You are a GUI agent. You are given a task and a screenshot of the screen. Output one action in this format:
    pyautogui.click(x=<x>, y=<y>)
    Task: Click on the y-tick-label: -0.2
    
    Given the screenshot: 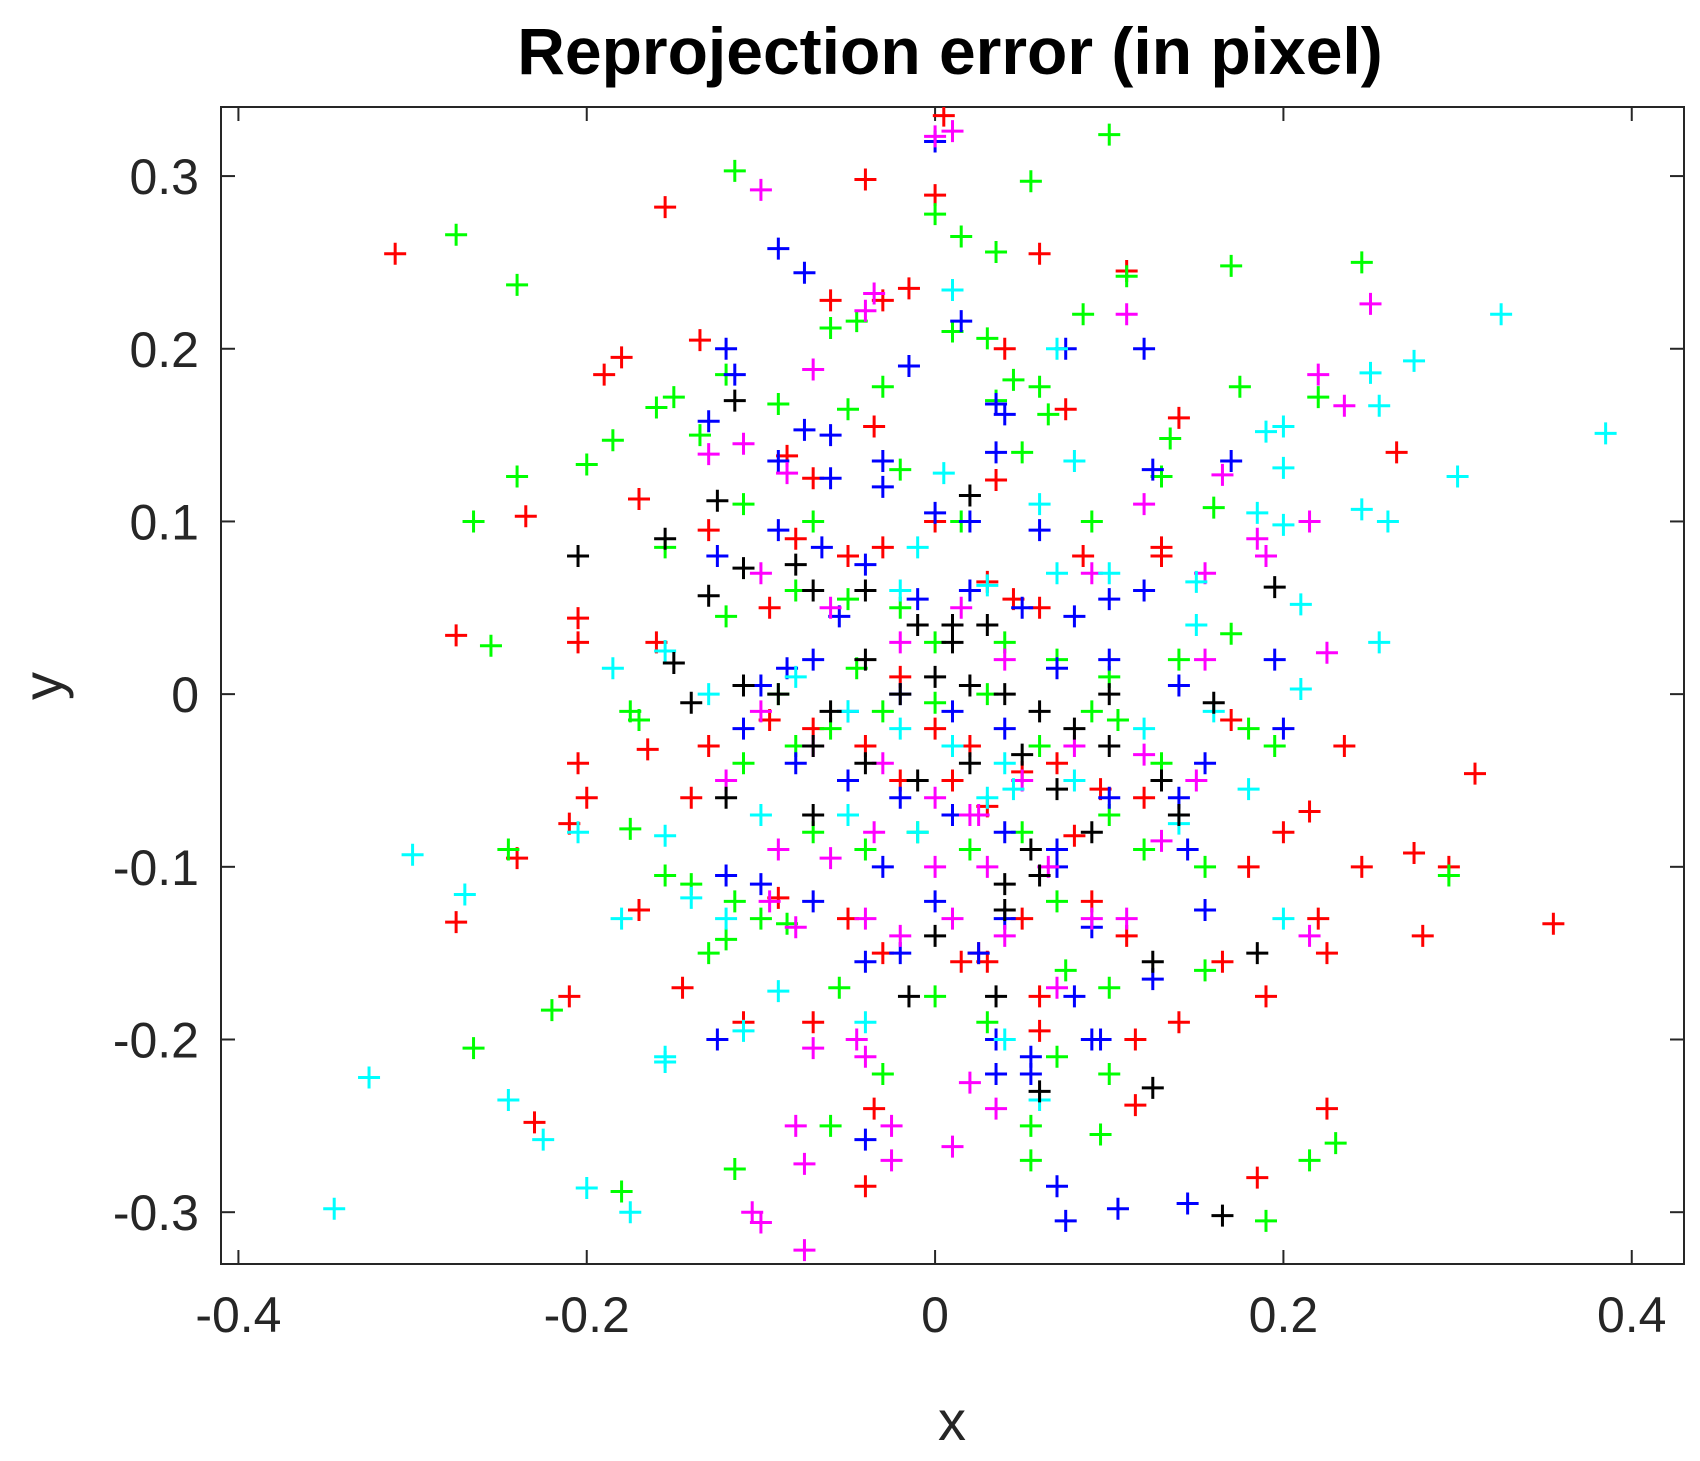 What is the action you would take?
    pyautogui.click(x=156, y=1041)
    